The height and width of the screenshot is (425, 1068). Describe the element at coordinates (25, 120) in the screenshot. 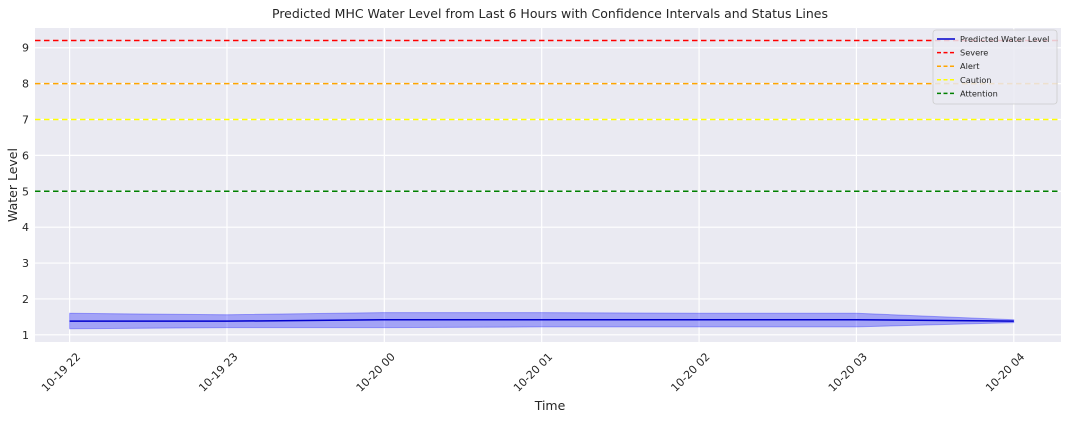

I see `y-tick-label: 7` at that location.